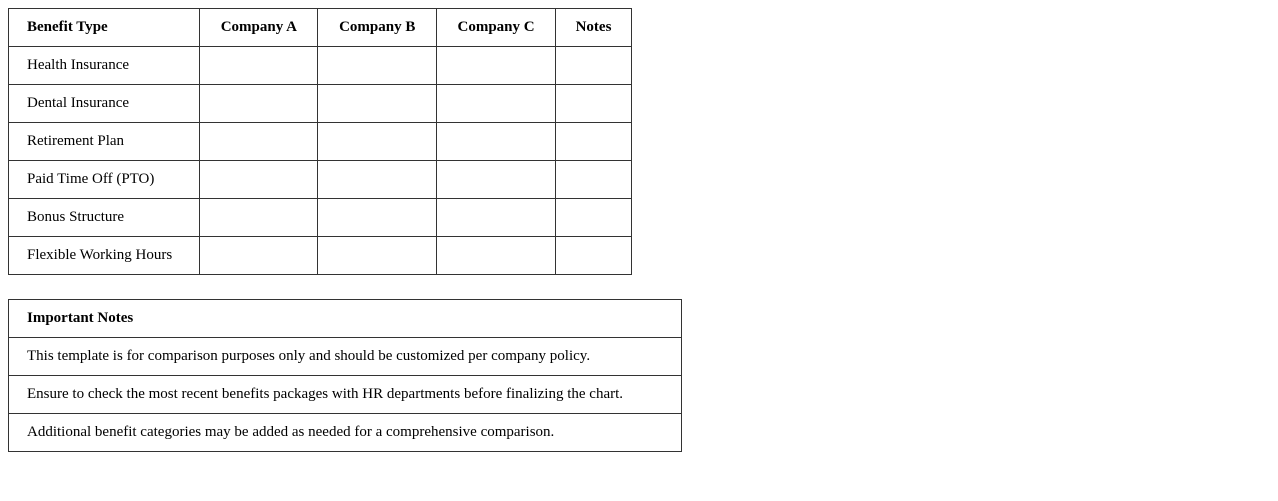  I want to click on column-header: Company C, so click(496, 27).